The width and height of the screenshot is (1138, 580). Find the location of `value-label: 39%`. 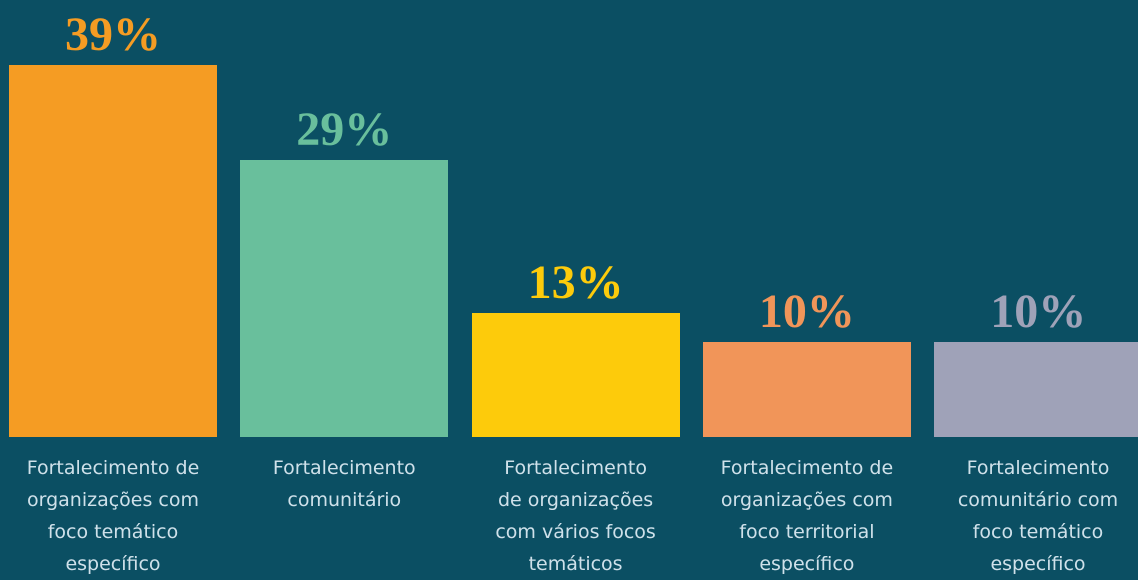

value-label: 39% is located at coordinates (113, 34).